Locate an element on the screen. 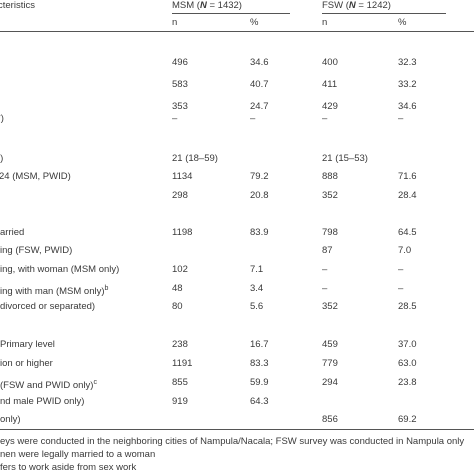 The image size is (474, 474). msm-pct-cell: – is located at coordinates (253, 118).